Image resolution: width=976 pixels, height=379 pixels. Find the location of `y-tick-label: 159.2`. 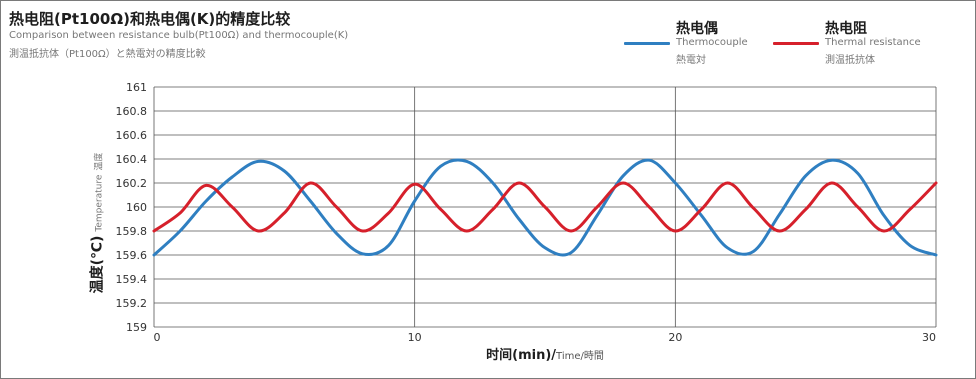

y-tick-label: 159.2 is located at coordinates (132, 303).